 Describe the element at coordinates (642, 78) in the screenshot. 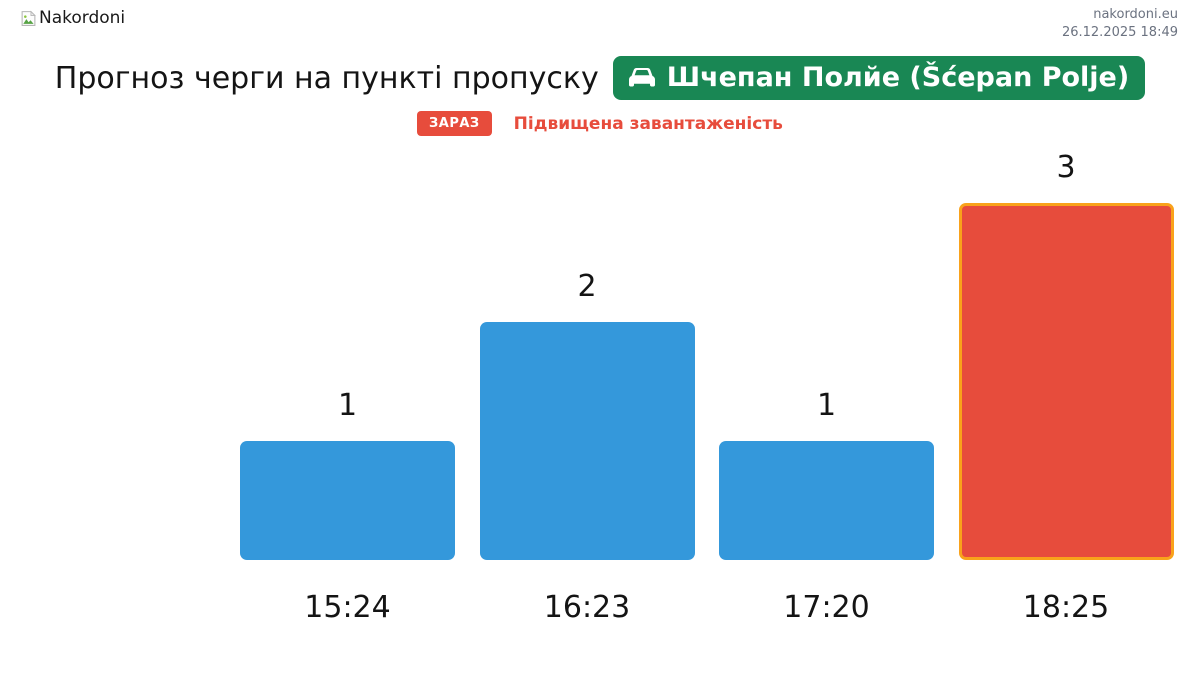

I see `car-icon` at that location.